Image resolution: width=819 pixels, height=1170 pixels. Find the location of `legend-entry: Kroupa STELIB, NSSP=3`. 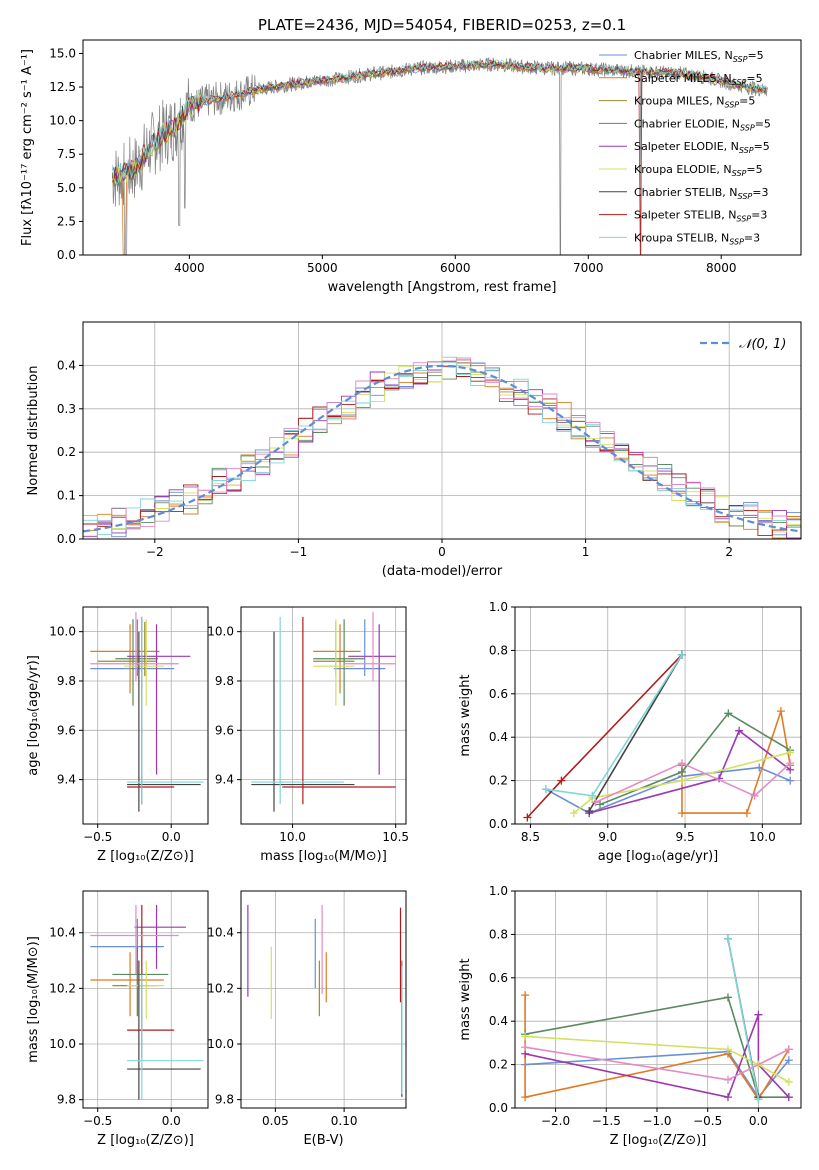

legend-entry: Kroupa STELIB, NSSP=3 is located at coordinates (697, 238).